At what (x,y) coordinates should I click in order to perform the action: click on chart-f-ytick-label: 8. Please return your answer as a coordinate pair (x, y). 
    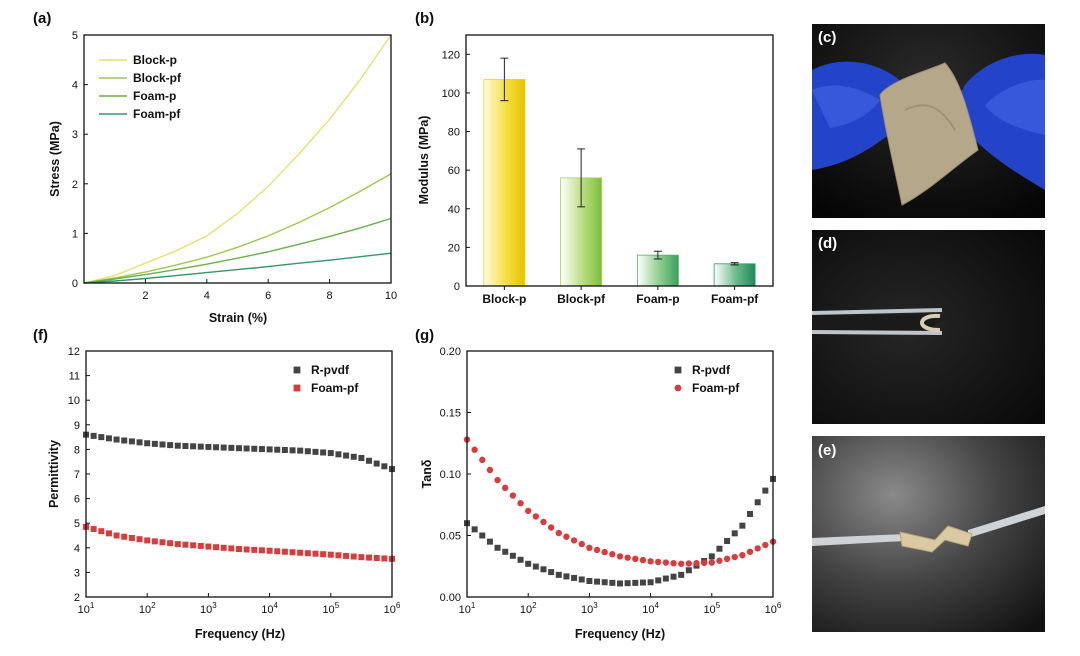
    Looking at the image, I should click on (77, 450).